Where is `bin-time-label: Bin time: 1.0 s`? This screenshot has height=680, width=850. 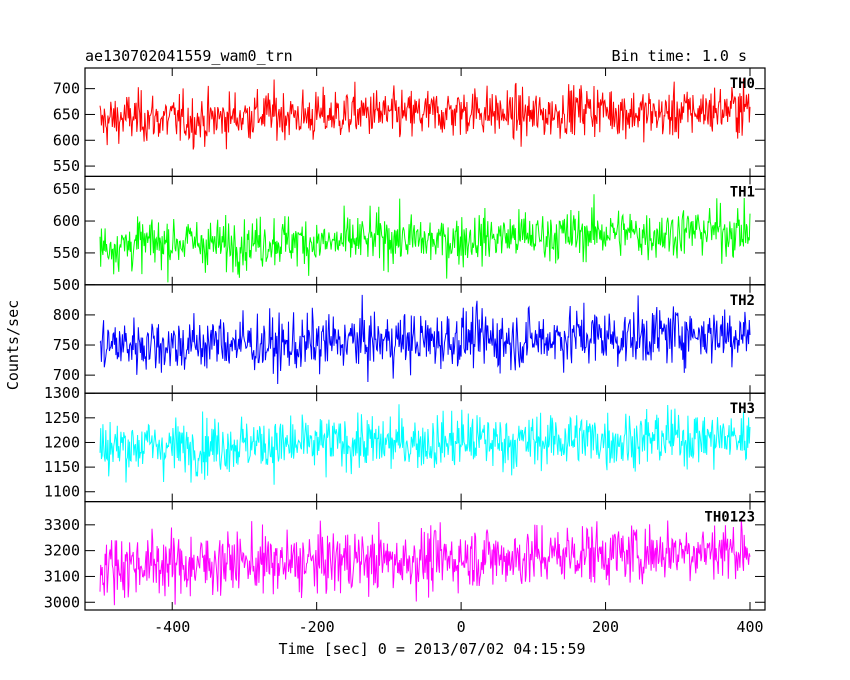 bin-time-label: Bin time: 1.0 s is located at coordinates (679, 56).